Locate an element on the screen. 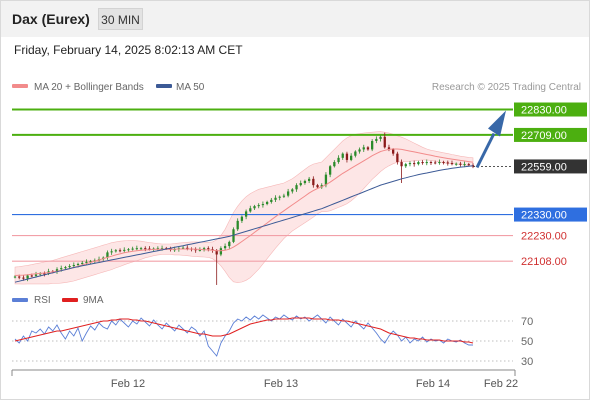 The width and height of the screenshot is (590, 400). last-price-label: 22559.00 is located at coordinates (544, 167).